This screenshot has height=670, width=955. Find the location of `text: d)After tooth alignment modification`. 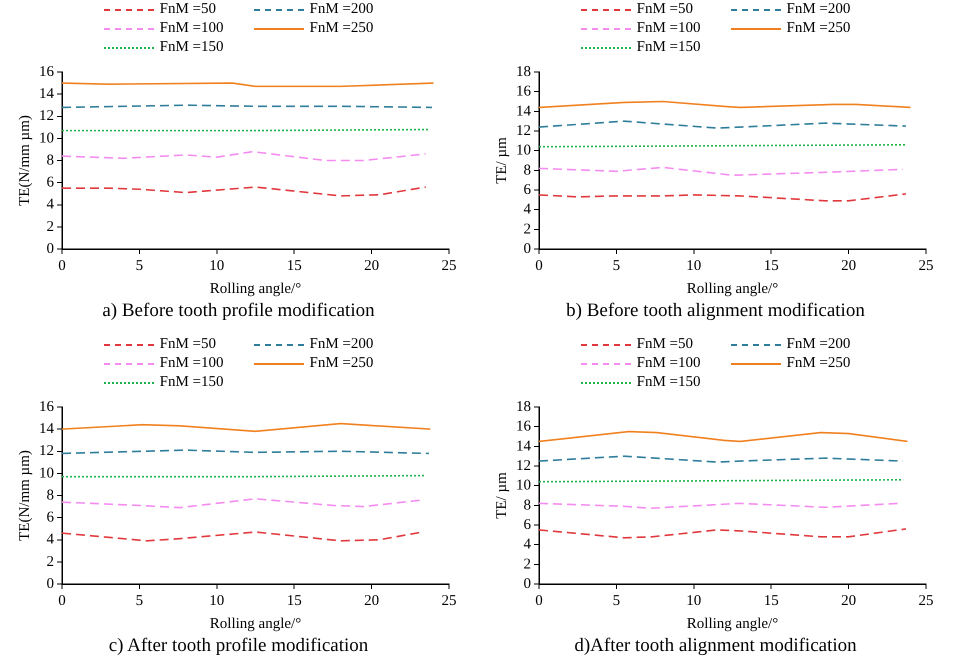

text: d)After tooth alignment modification is located at coordinates (715, 646).